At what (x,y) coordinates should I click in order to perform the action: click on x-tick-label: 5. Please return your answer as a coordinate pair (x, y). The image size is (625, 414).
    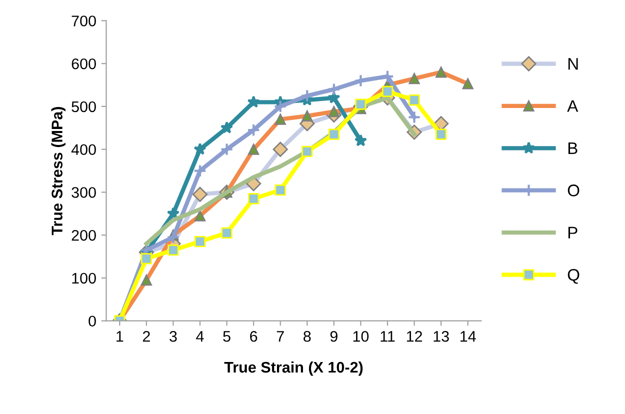
    Looking at the image, I should click on (226, 336).